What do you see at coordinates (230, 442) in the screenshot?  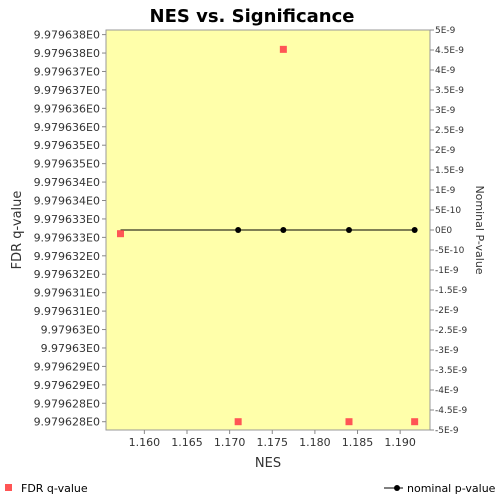 I see `x-tick-label: 1.170` at bounding box center [230, 442].